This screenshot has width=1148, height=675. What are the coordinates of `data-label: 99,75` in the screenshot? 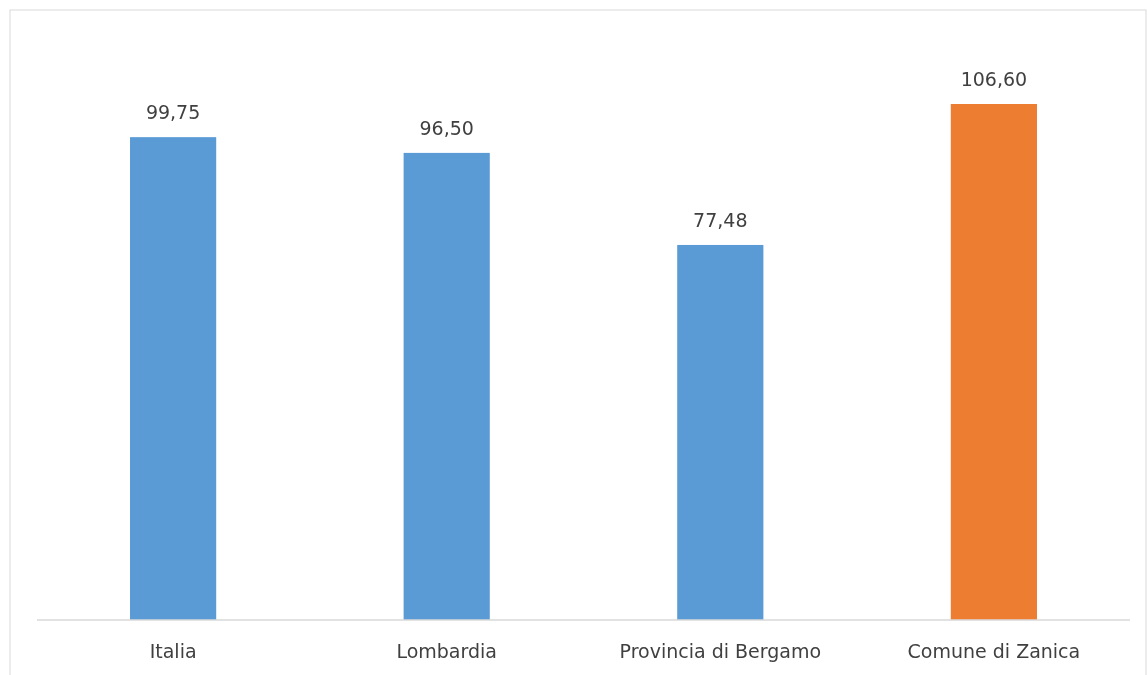 It's located at (173, 112).